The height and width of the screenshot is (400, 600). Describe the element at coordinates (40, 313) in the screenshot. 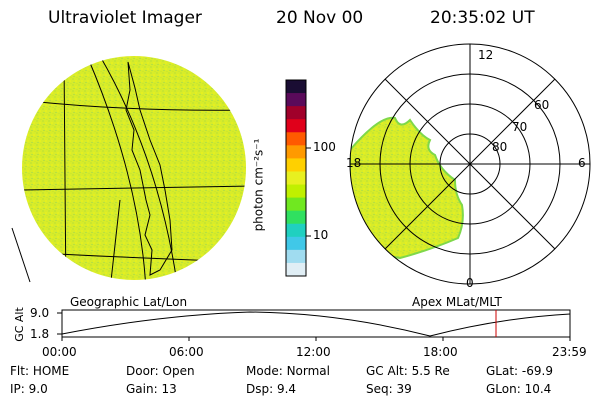

I see `altitude-tick-9: 9.0` at that location.